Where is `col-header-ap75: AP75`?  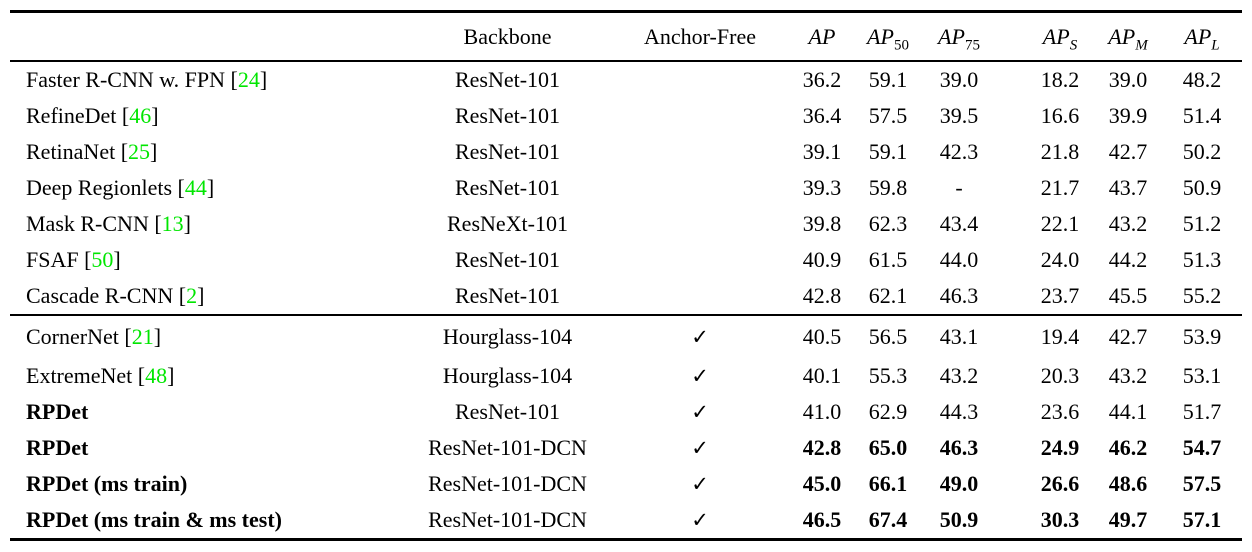 col-header-ap75: AP75 is located at coordinates (959, 36).